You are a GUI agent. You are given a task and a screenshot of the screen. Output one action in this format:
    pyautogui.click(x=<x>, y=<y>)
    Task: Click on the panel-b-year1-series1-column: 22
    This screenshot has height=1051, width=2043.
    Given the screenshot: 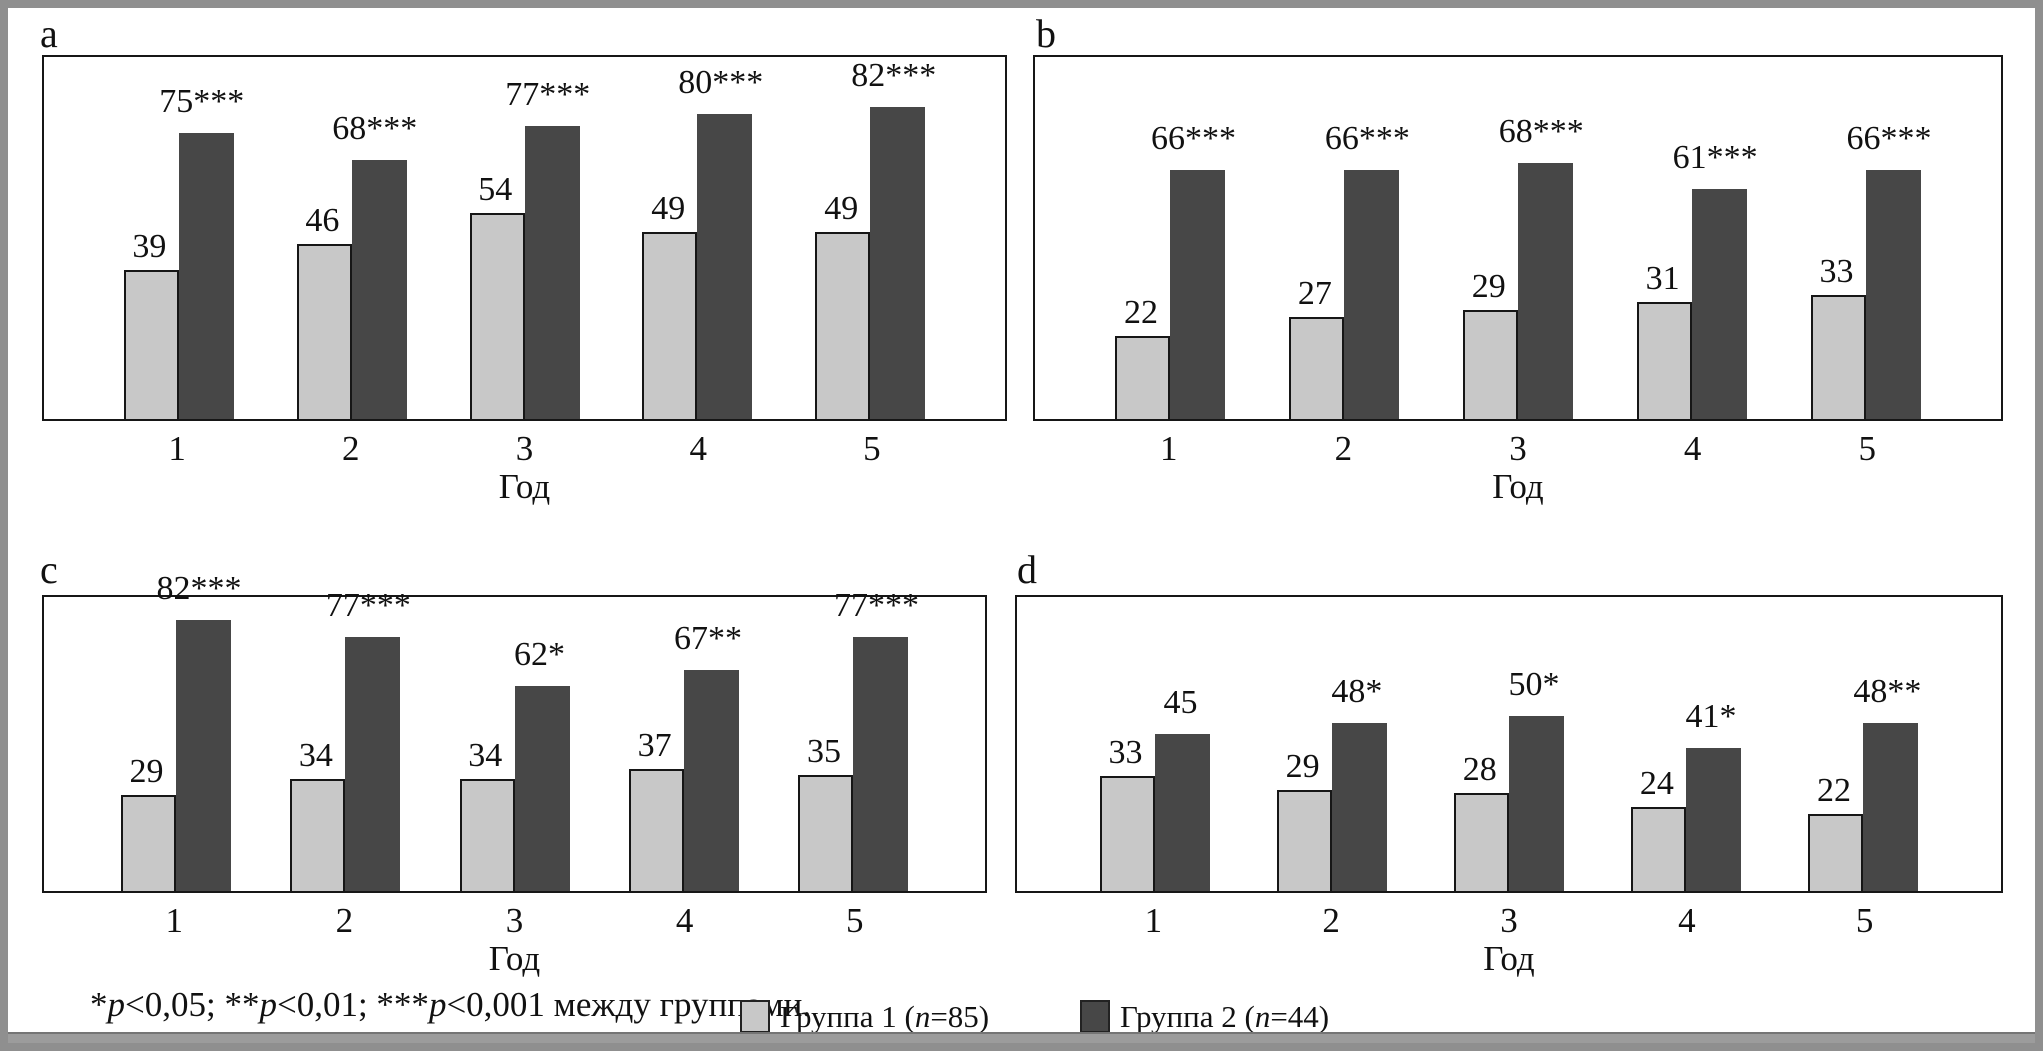 What is the action you would take?
    pyautogui.click(x=1143, y=238)
    